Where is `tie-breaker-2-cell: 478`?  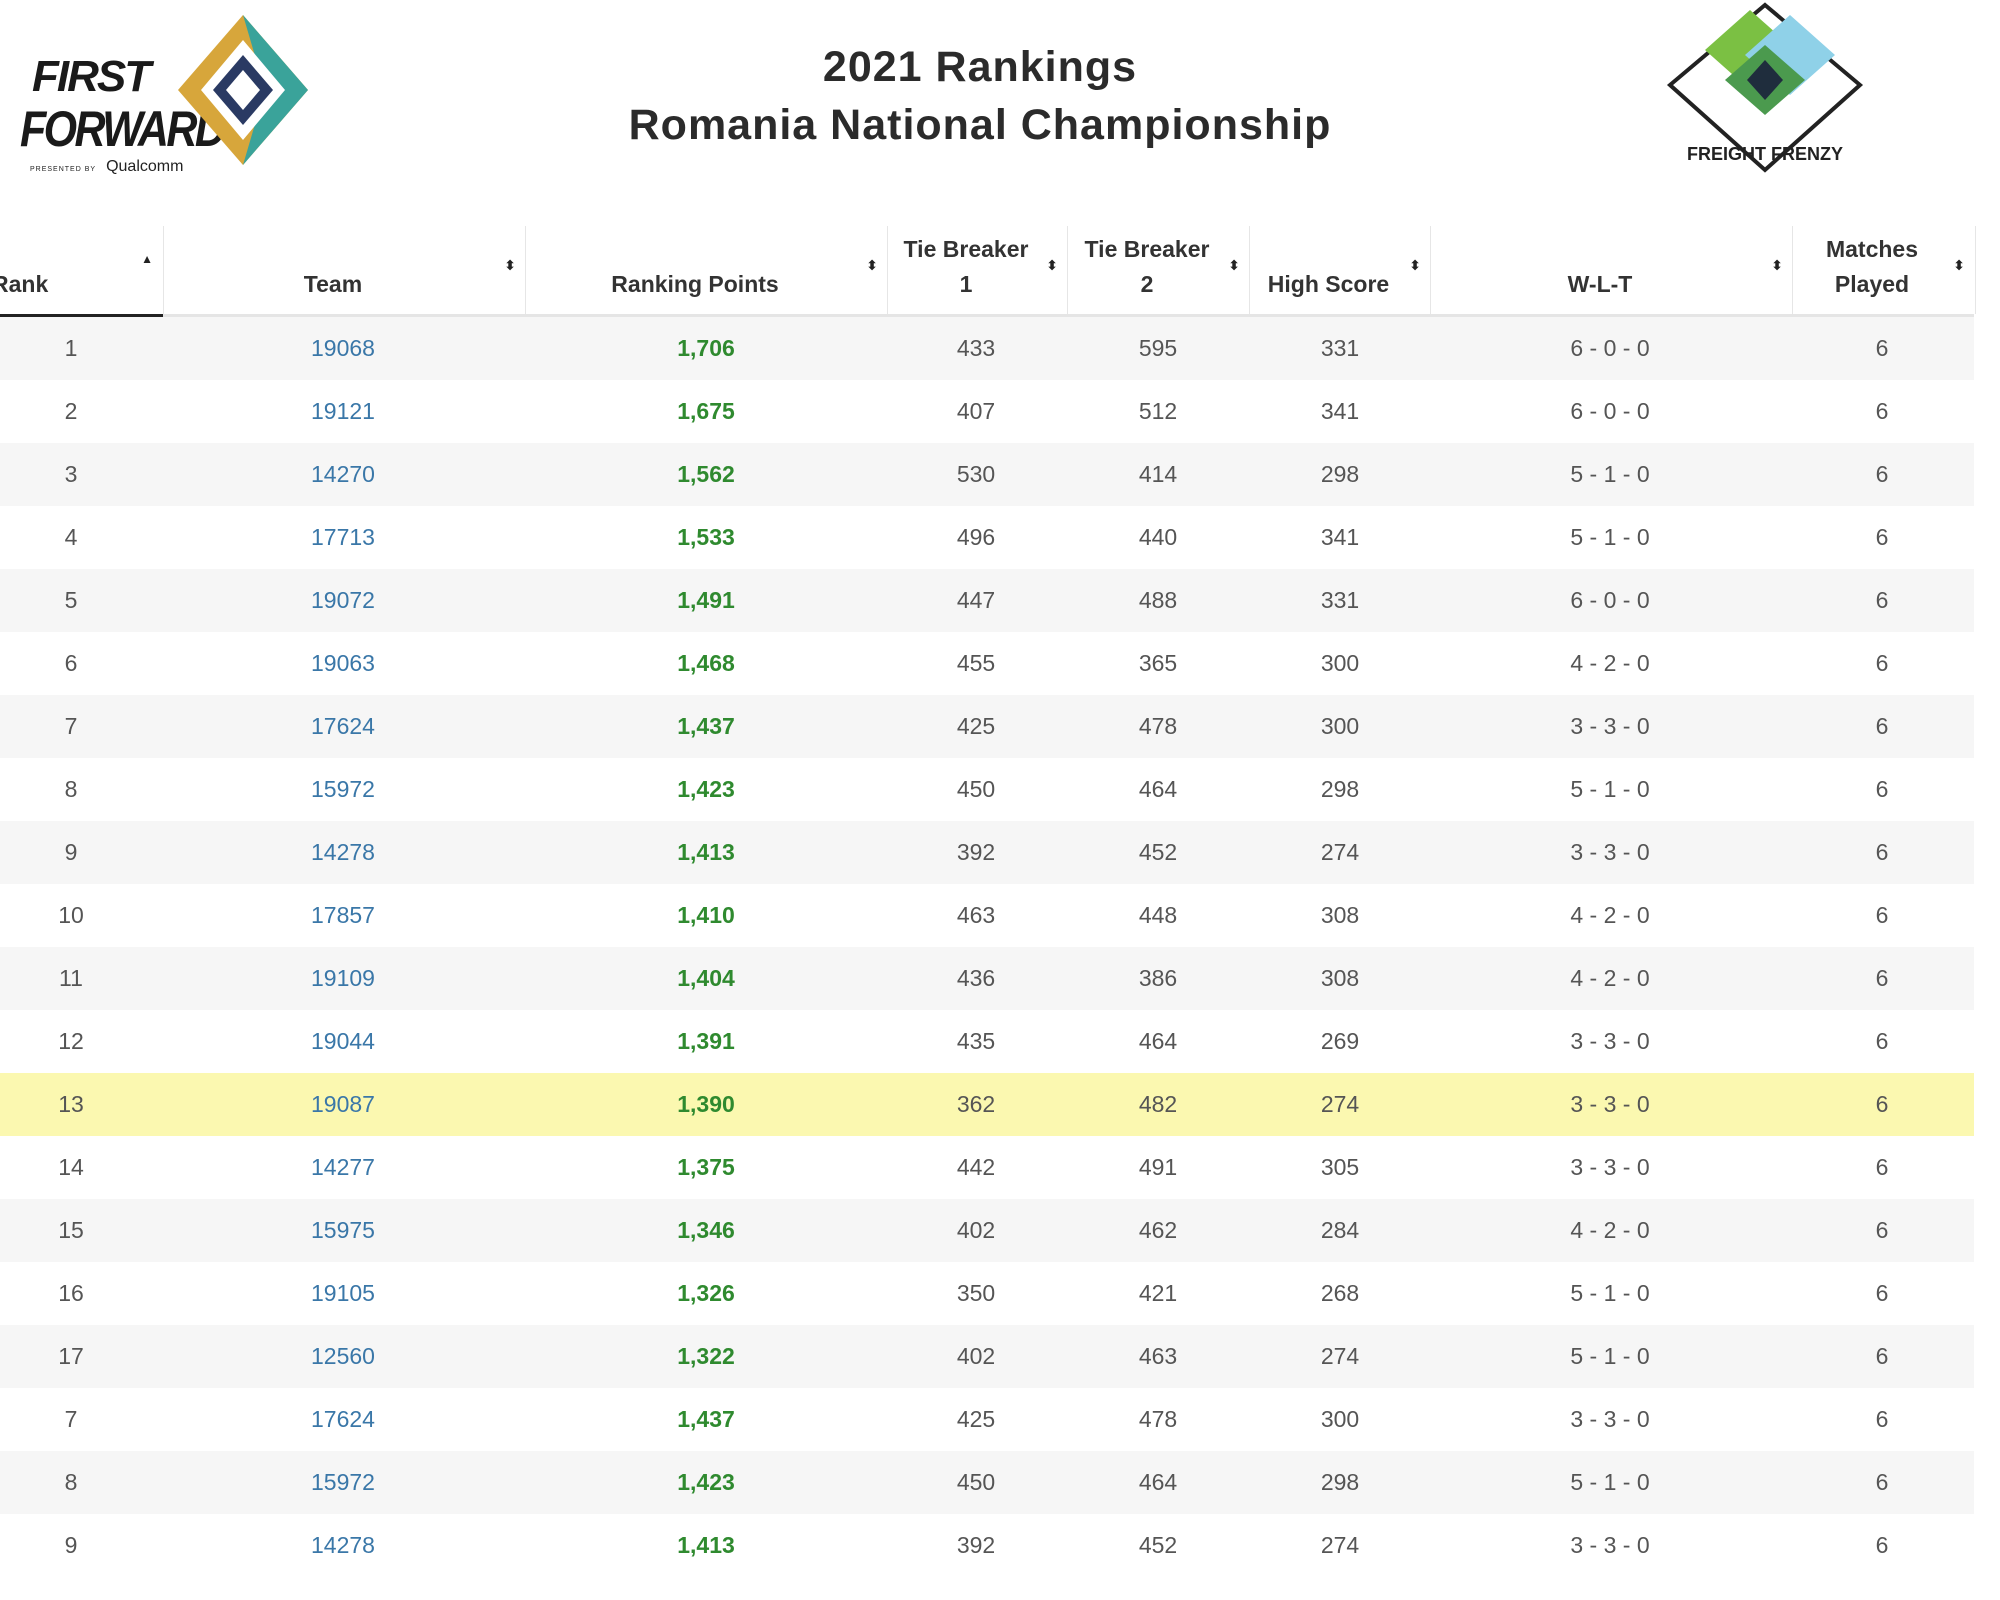
tie-breaker-2-cell: 478 is located at coordinates (1158, 1419).